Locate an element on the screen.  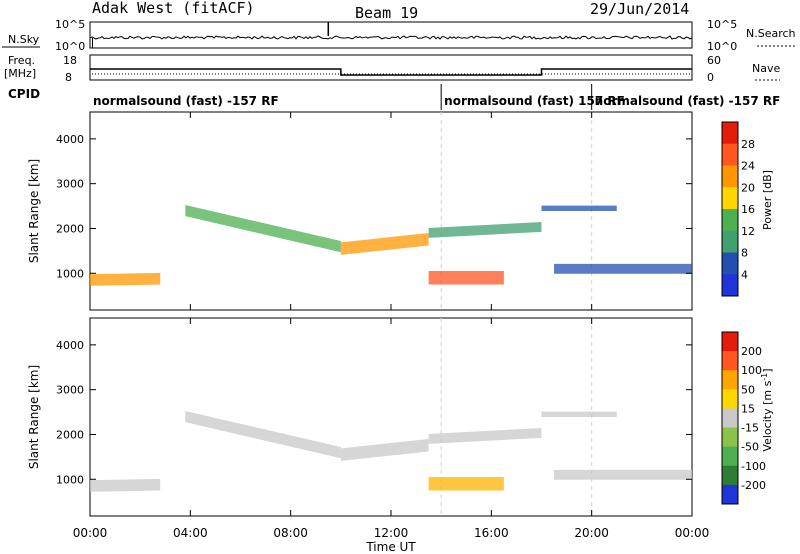
freq-trace is located at coordinates (391, 72).